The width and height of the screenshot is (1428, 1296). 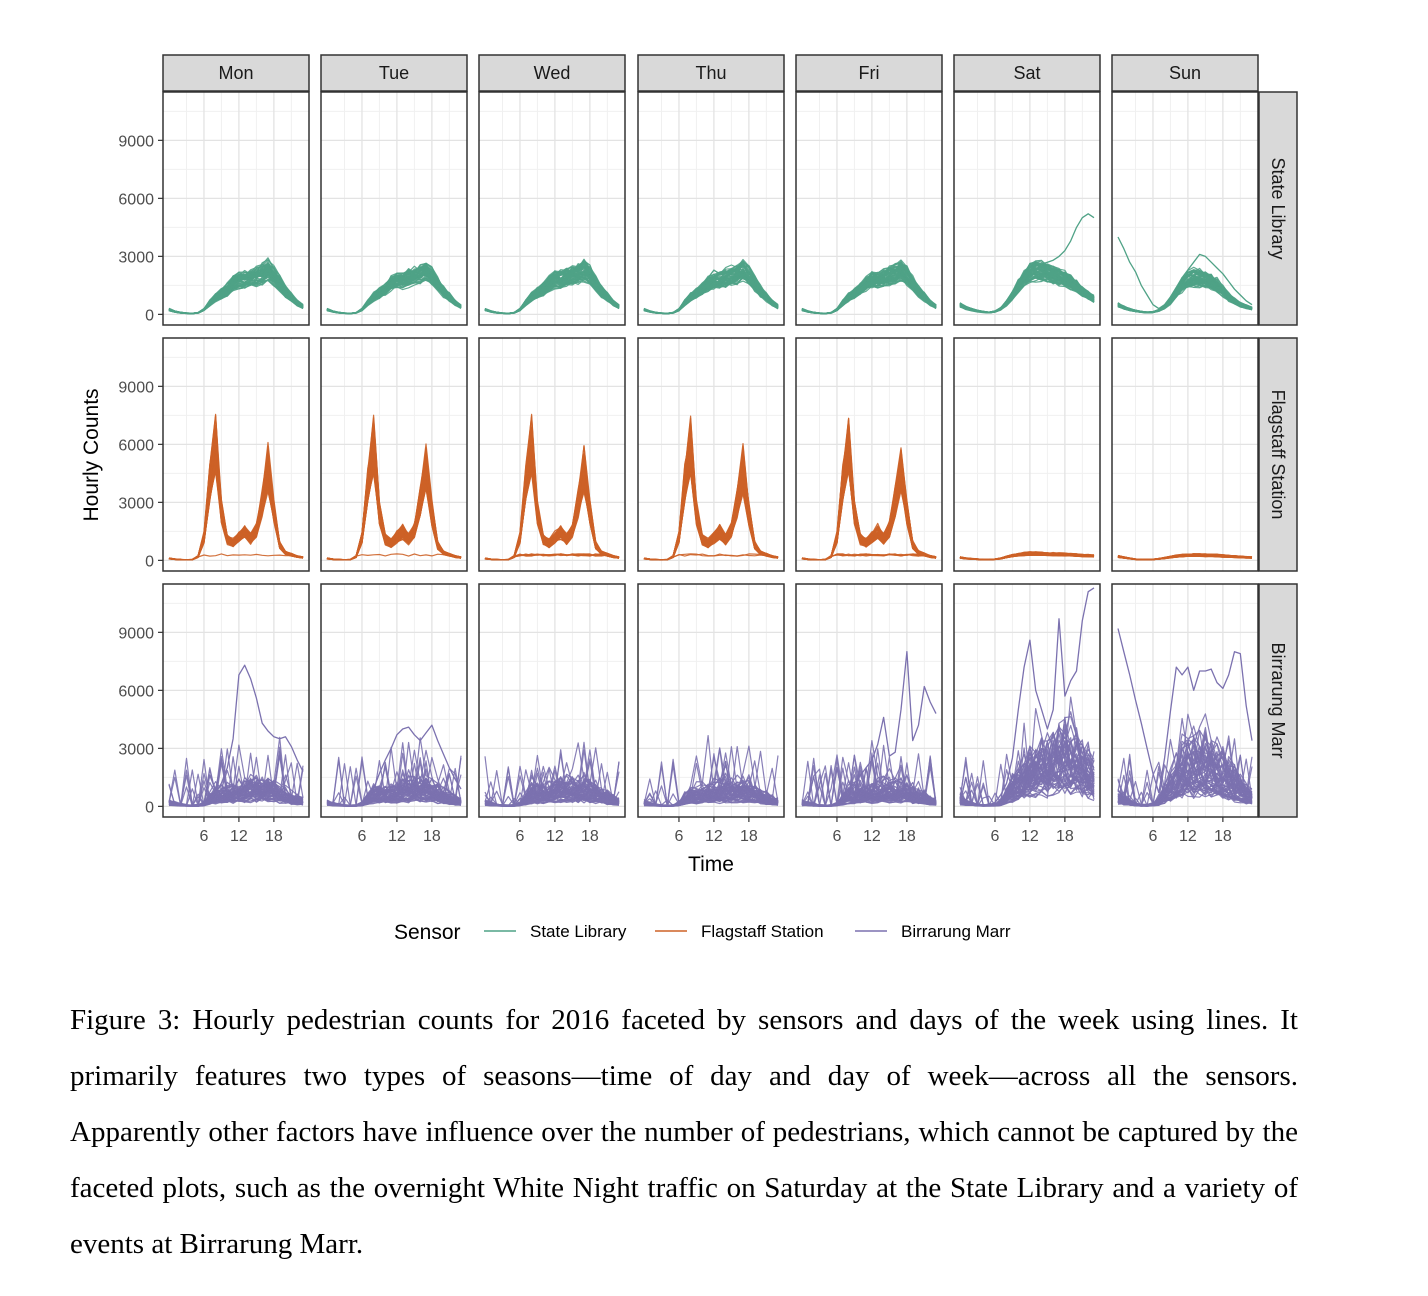 I want to click on strip-label-sat: Sat, so click(x=1026, y=73).